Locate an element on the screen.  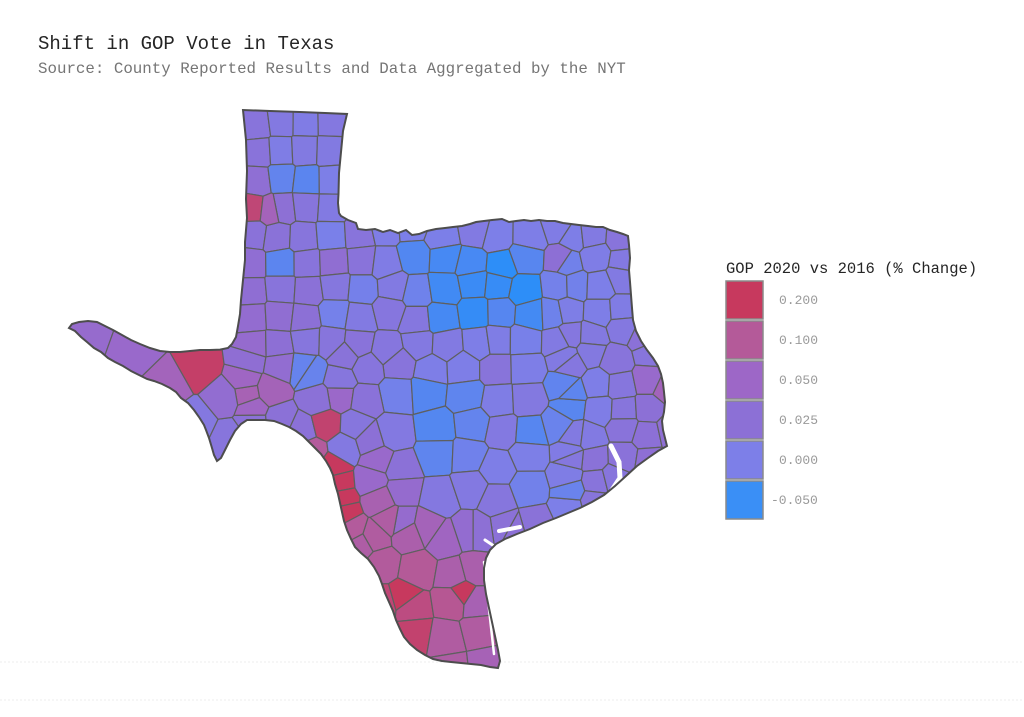
svg-text: -0.050 is located at coordinates (794, 500).